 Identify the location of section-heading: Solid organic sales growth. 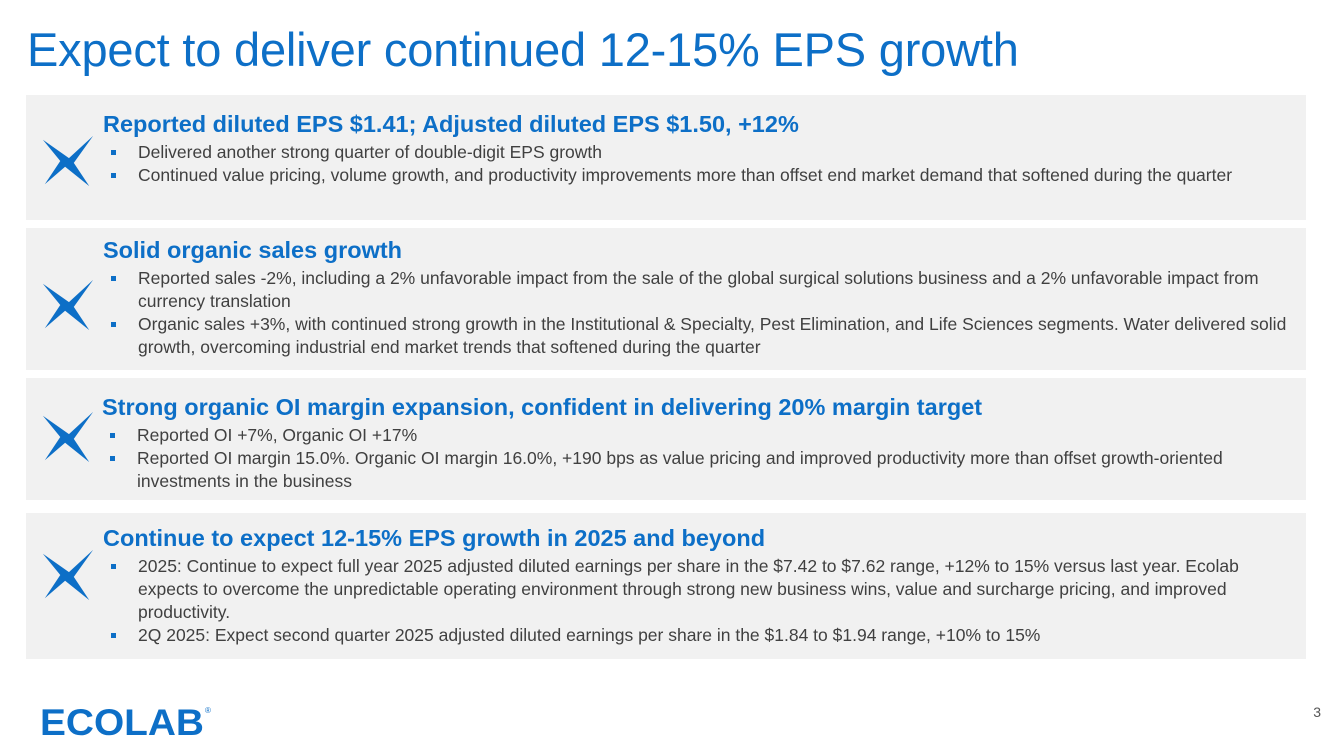
(253, 250).